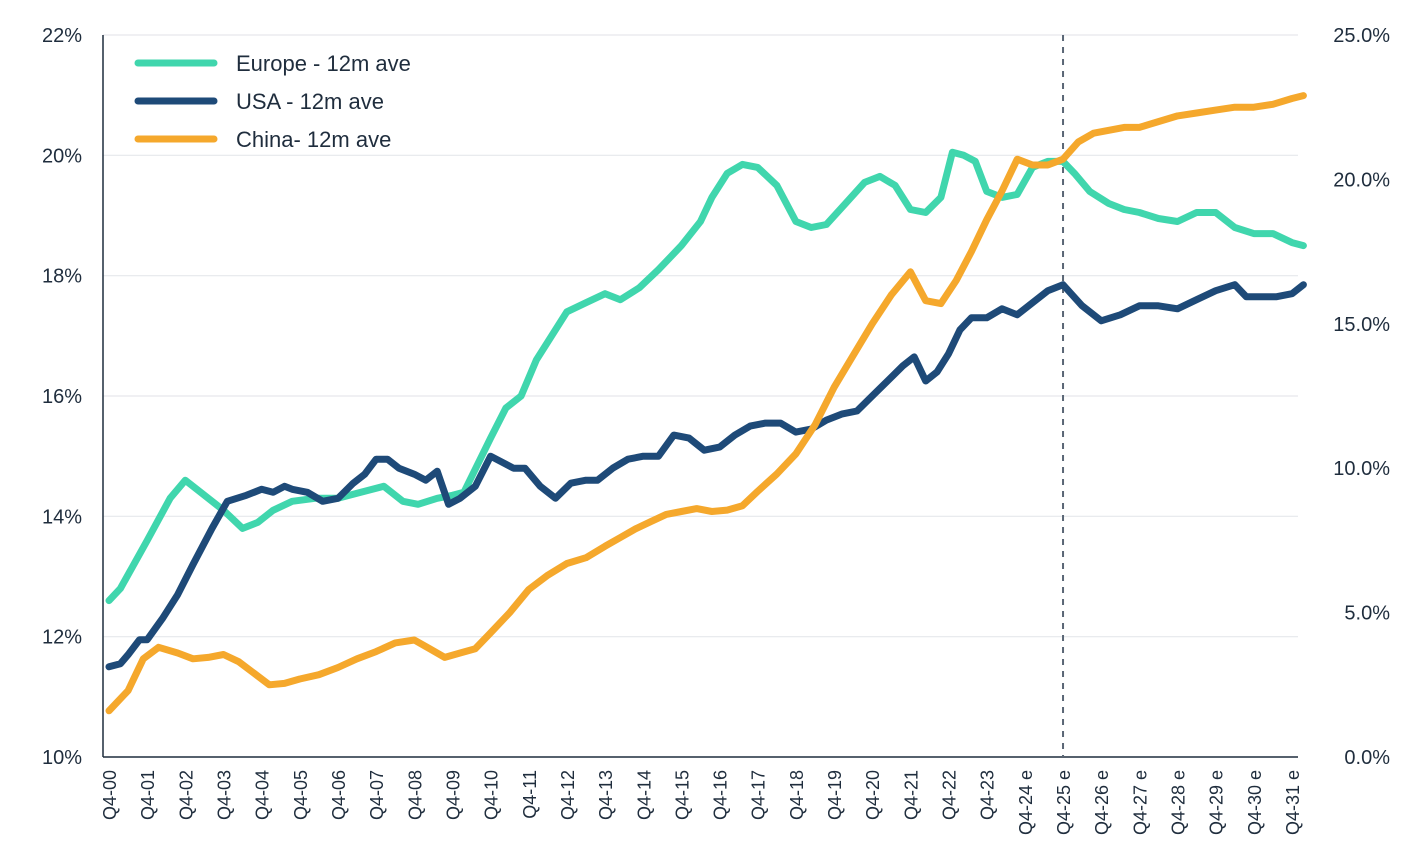 This screenshot has width=1418, height=862. I want to click on x-axis-tick-label: Q4-12, so click(568, 795).